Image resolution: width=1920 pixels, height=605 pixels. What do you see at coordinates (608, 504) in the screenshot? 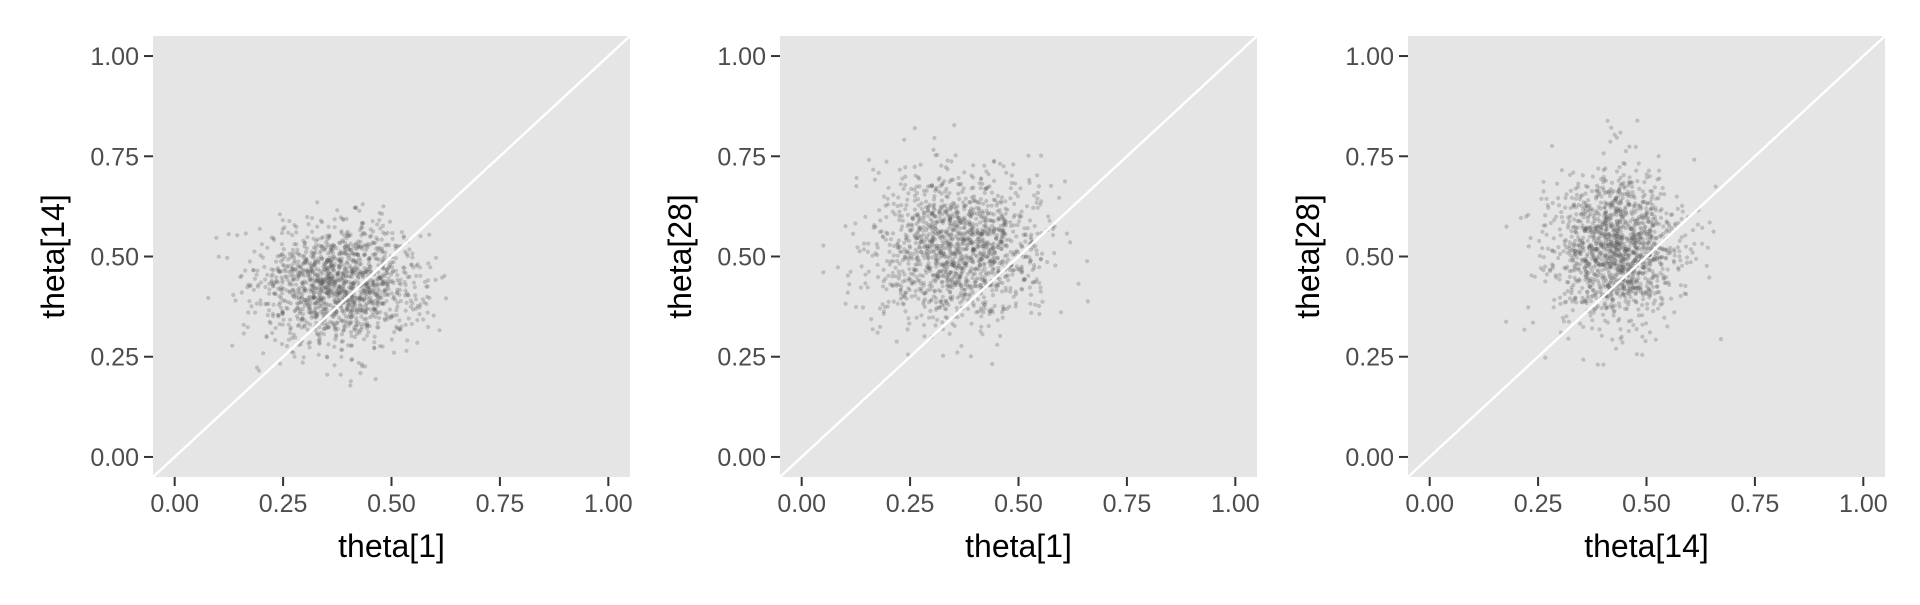
I see `x-tick-label: 1.00` at bounding box center [608, 504].